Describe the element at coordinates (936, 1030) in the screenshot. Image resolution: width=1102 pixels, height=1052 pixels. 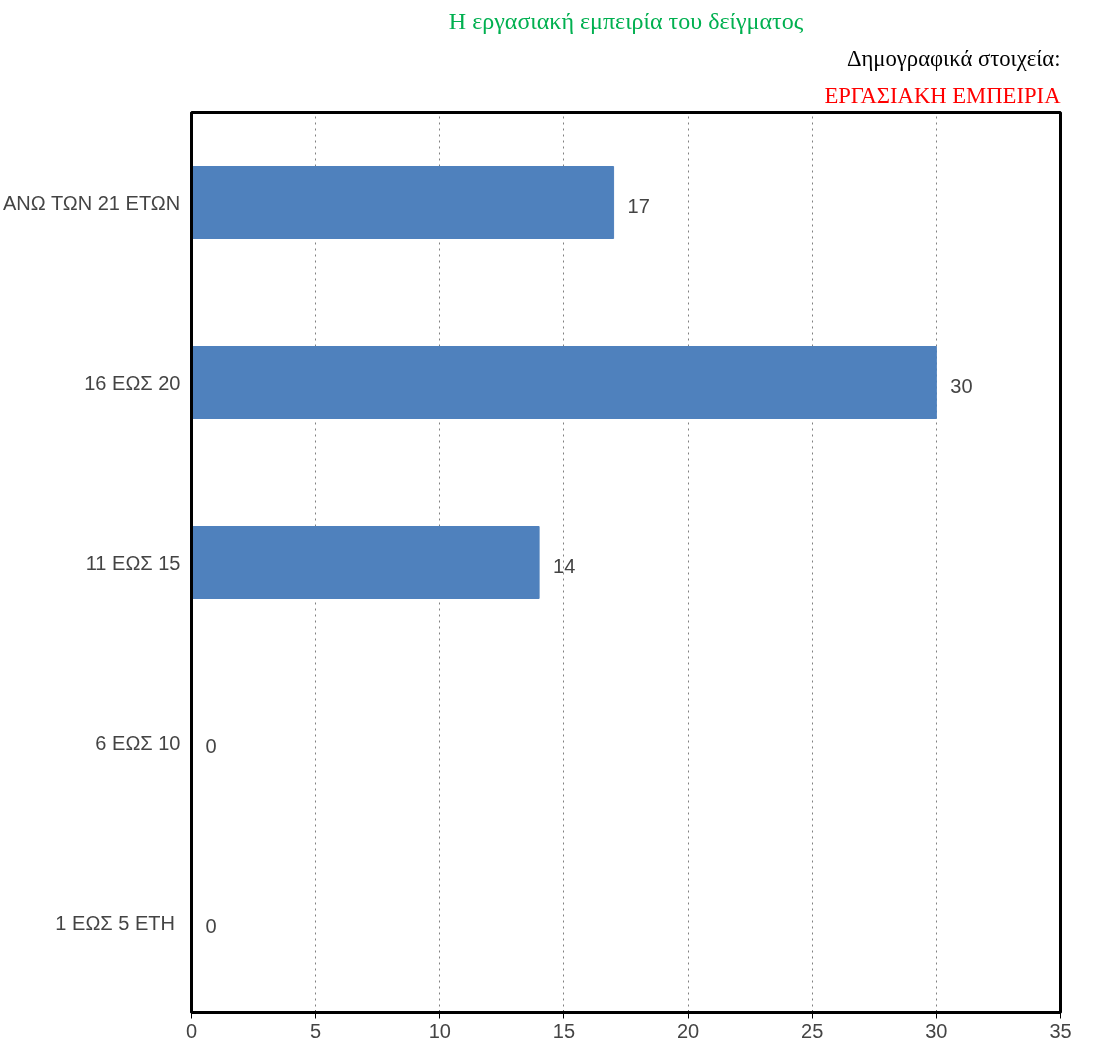
I see `x-tick-label: 30` at that location.